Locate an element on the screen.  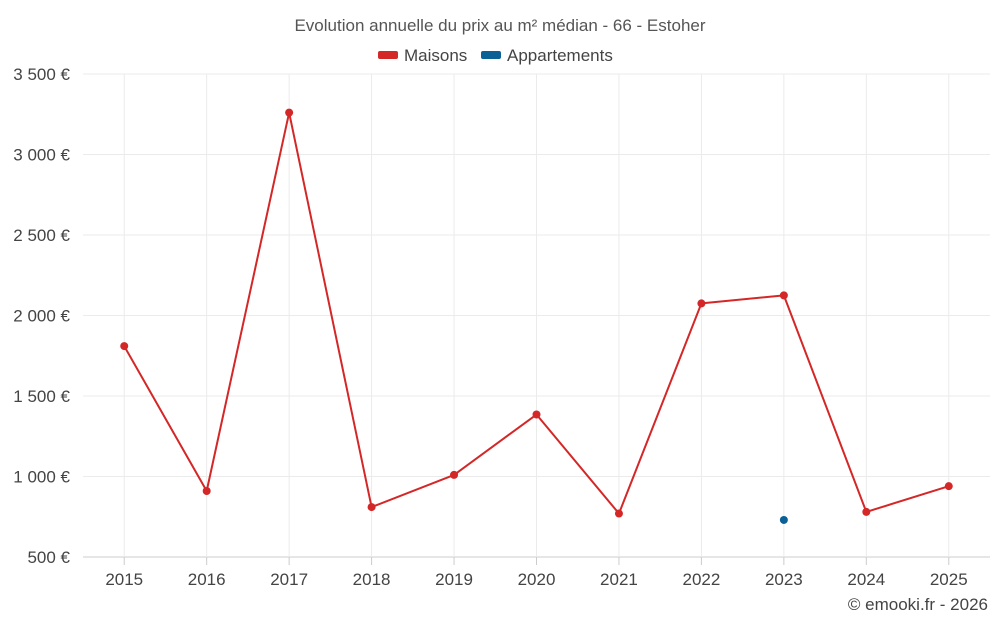
y-tick-label: 1 000 € is located at coordinates (41, 477).